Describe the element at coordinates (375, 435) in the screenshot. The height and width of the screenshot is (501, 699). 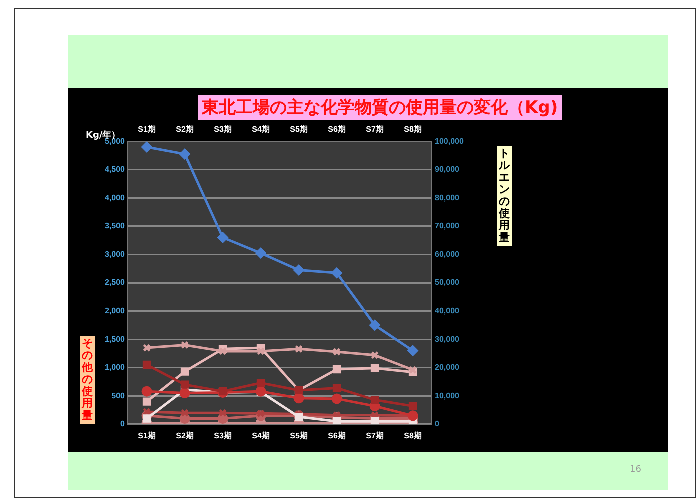
I see `x-tick-label: S7期` at that location.